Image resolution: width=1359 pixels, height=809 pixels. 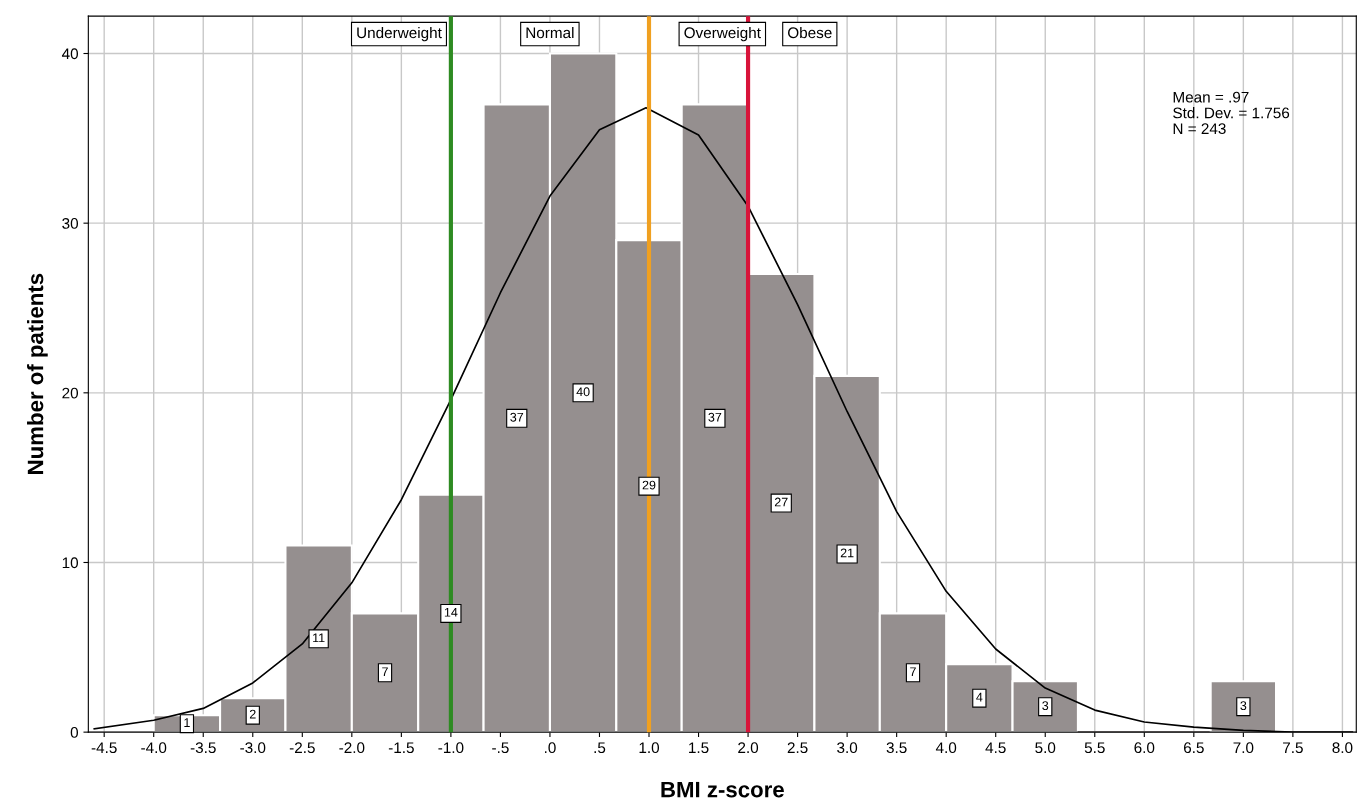 I want to click on x-tick-label: 5.5, so click(x=1094, y=748).